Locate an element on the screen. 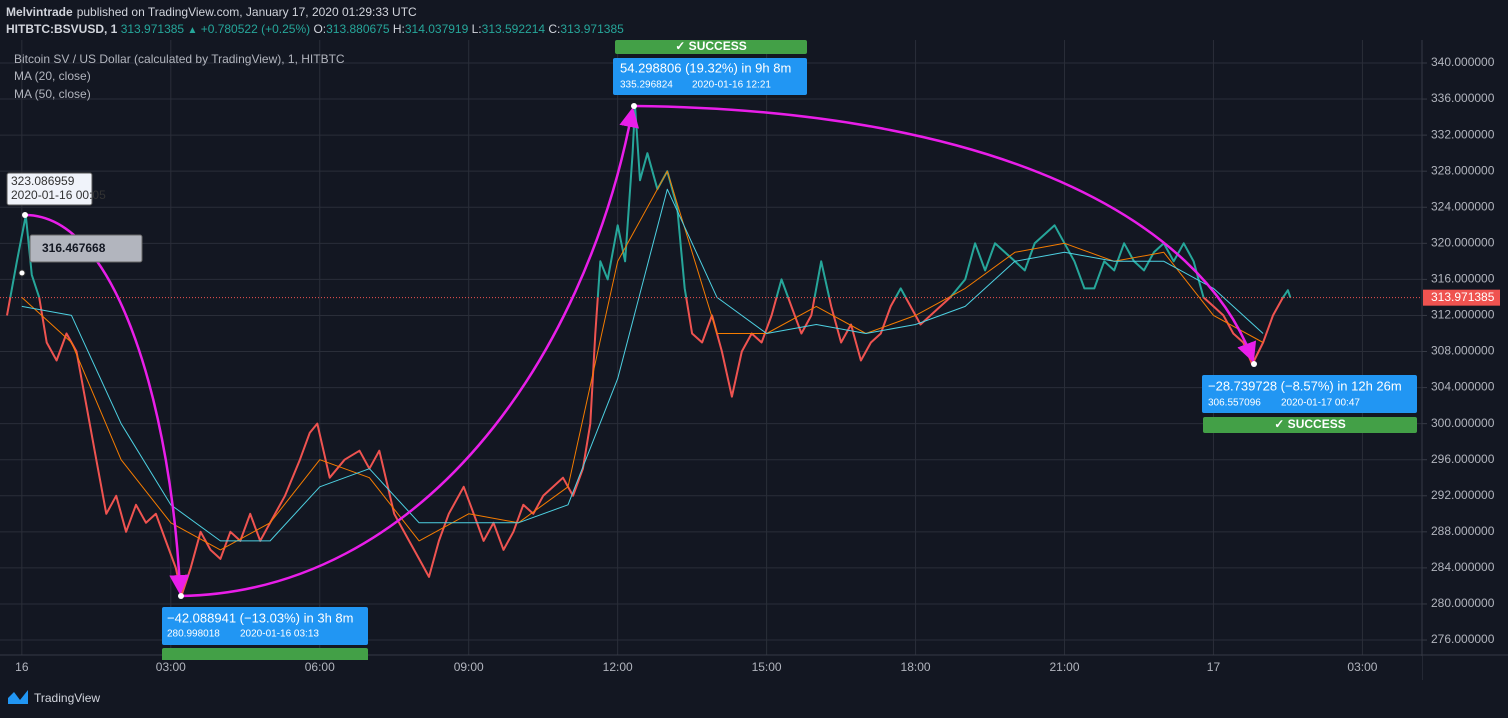 The width and height of the screenshot is (1508, 718). y-tick-label: 308.000000 is located at coordinates (1463, 351).